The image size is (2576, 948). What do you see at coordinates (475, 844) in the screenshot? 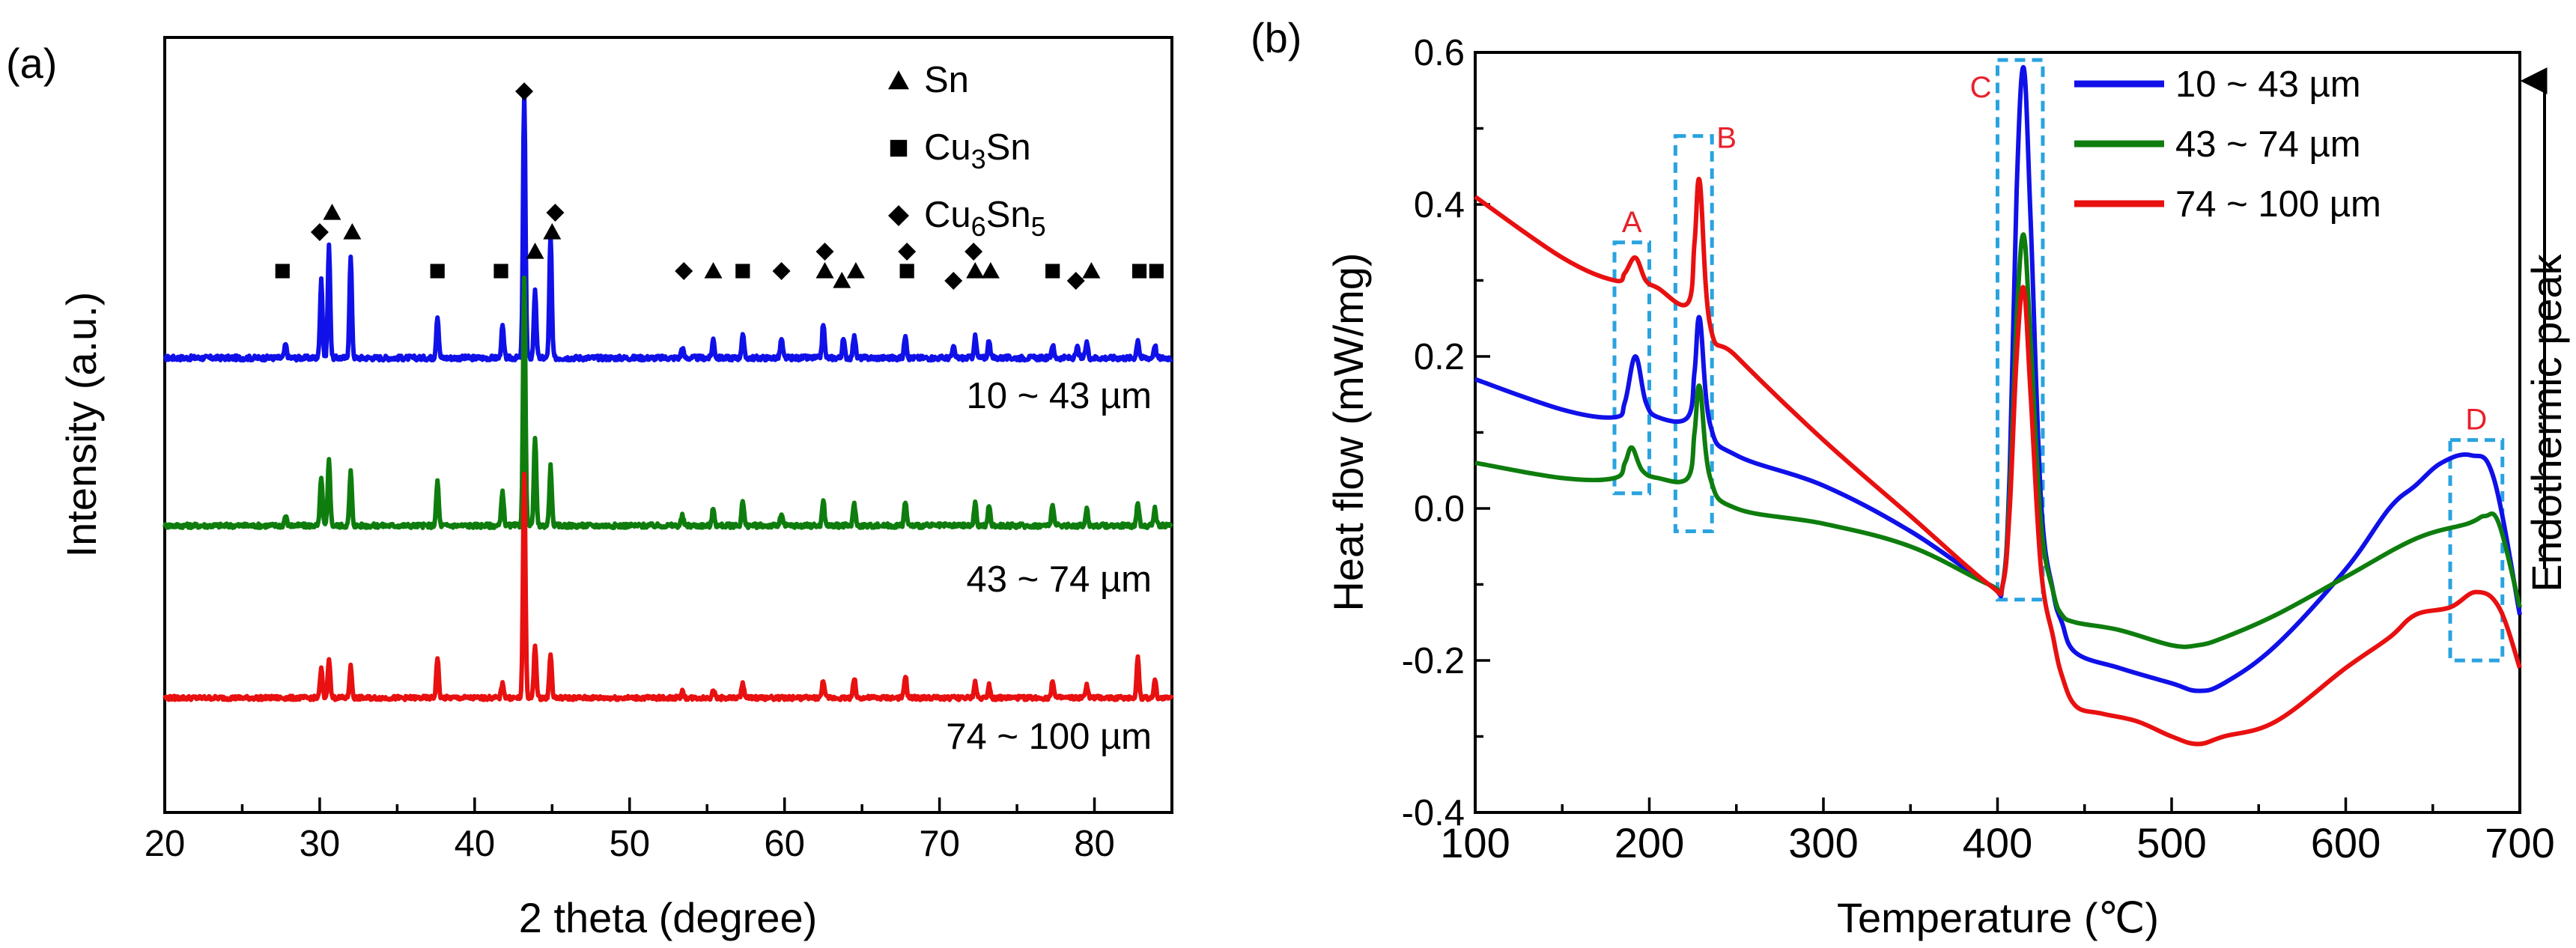
I see `x-tick-label: 40` at bounding box center [475, 844].